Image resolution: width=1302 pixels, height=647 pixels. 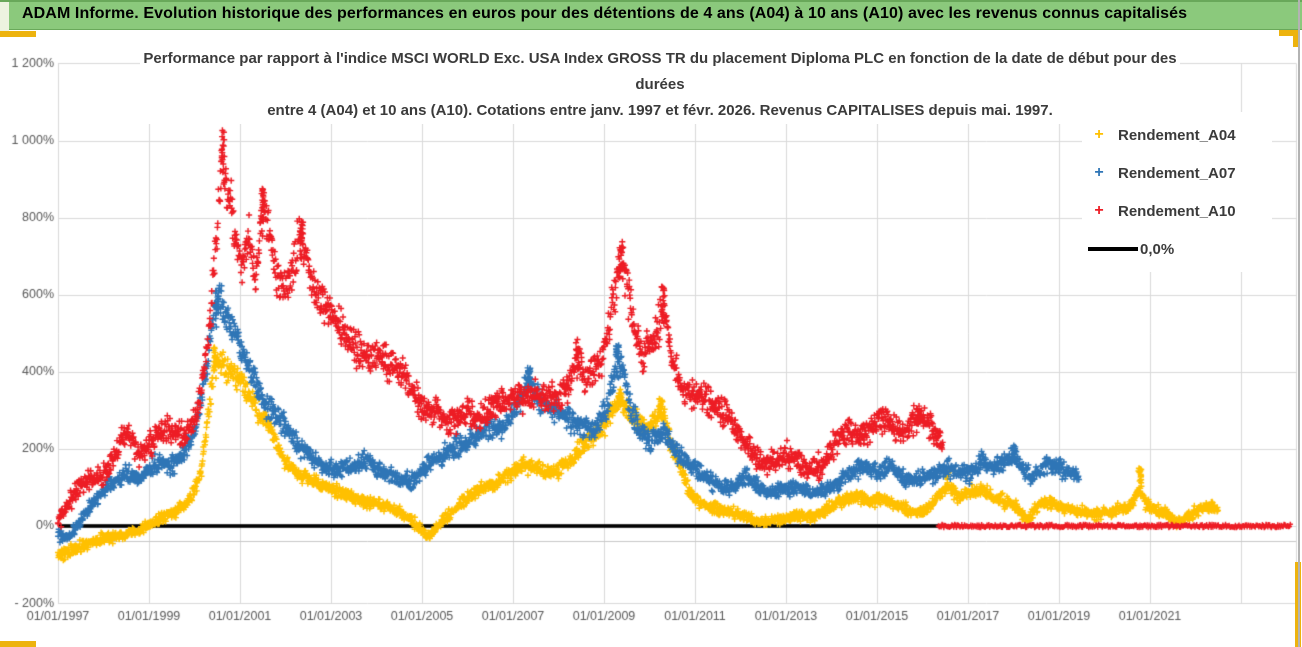 What do you see at coordinates (18, 644) in the screenshot?
I see `gold-border-bottom-left` at bounding box center [18, 644].